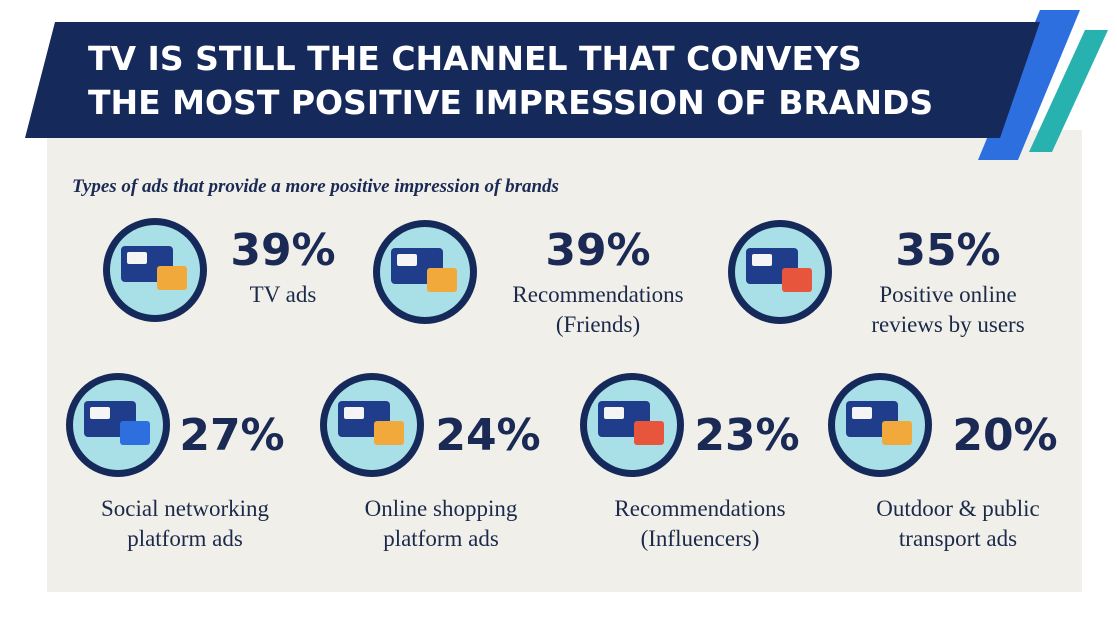  What do you see at coordinates (746, 435) in the screenshot?
I see `percent: 23%` at bounding box center [746, 435].